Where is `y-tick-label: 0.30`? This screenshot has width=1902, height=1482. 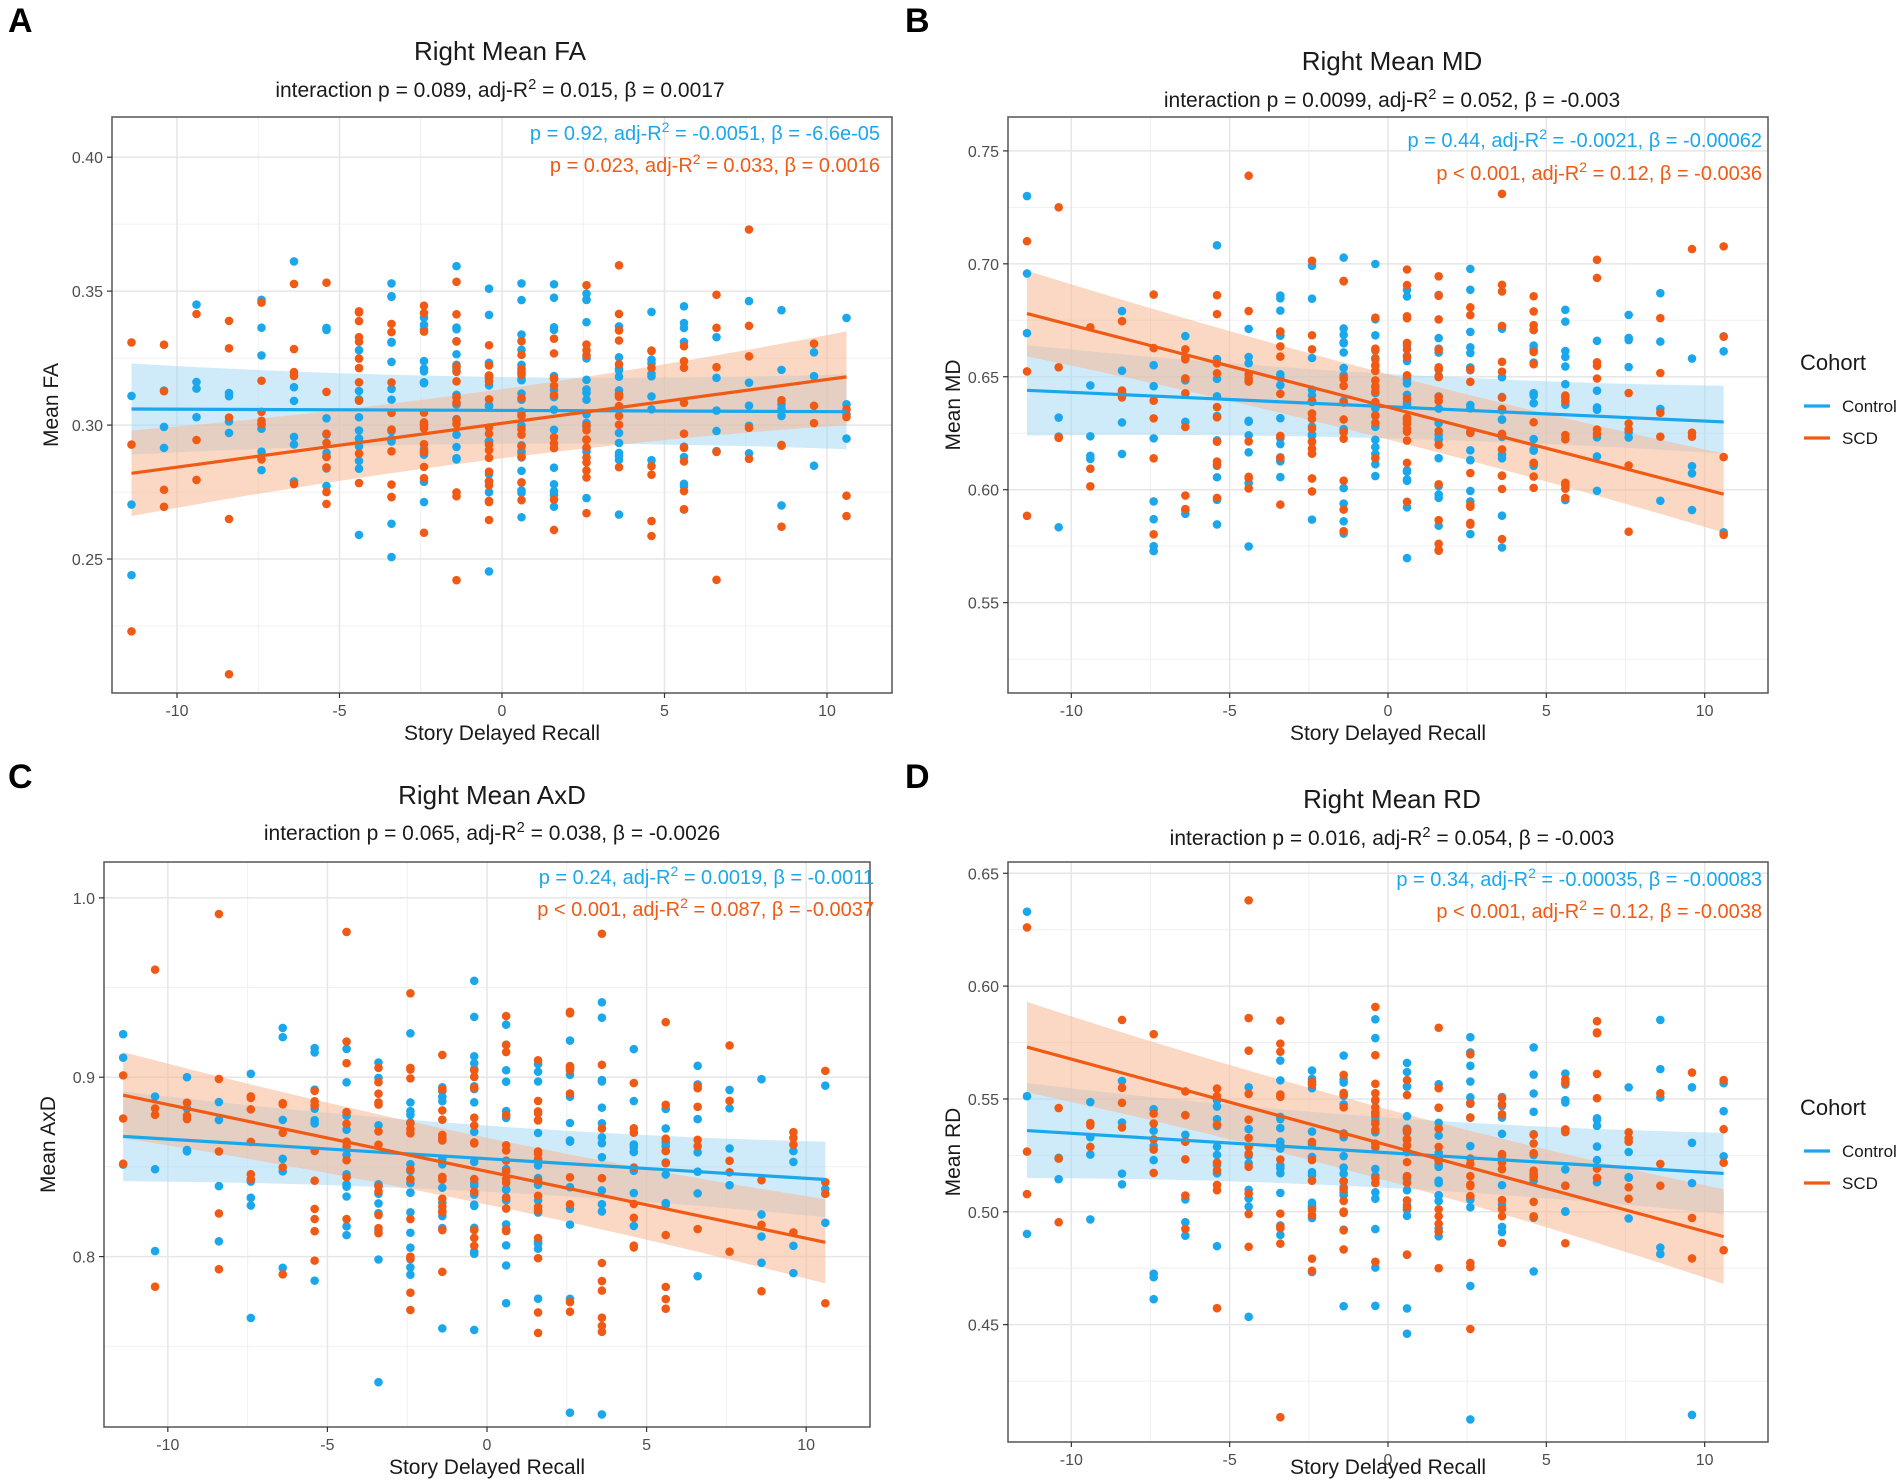
y-tick-label: 0.30 is located at coordinates (87, 426).